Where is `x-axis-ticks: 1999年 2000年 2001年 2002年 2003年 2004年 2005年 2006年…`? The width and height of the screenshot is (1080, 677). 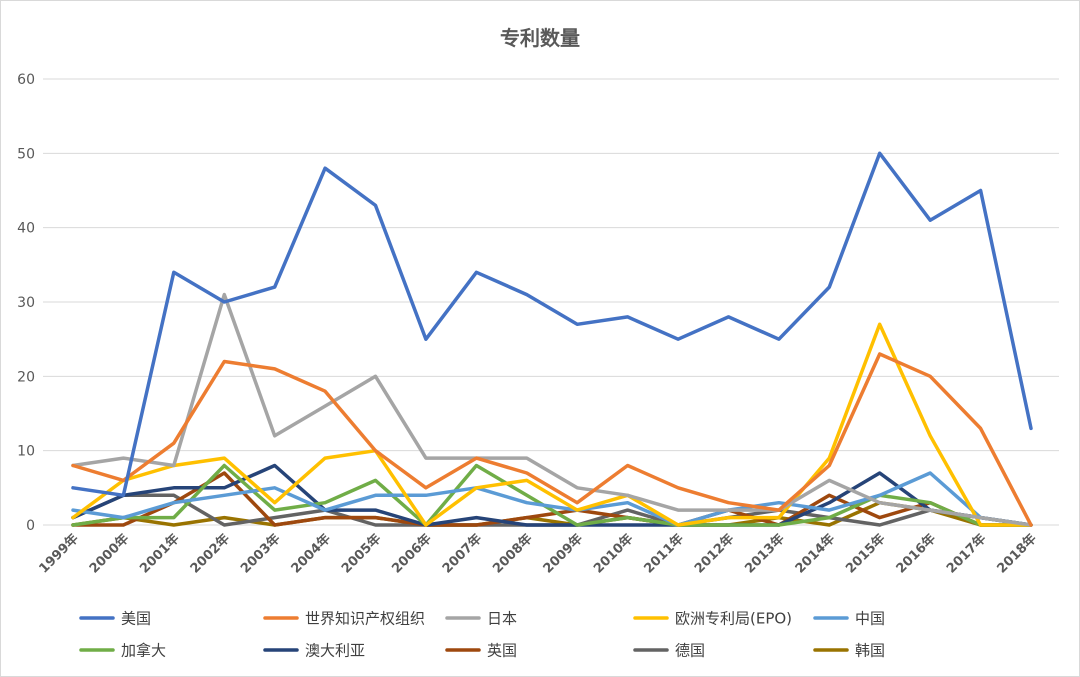 x-axis-ticks: 1999年 2000年 2001年 2002年 2003年 2004年 2005年 2006年… is located at coordinates (538, 554).